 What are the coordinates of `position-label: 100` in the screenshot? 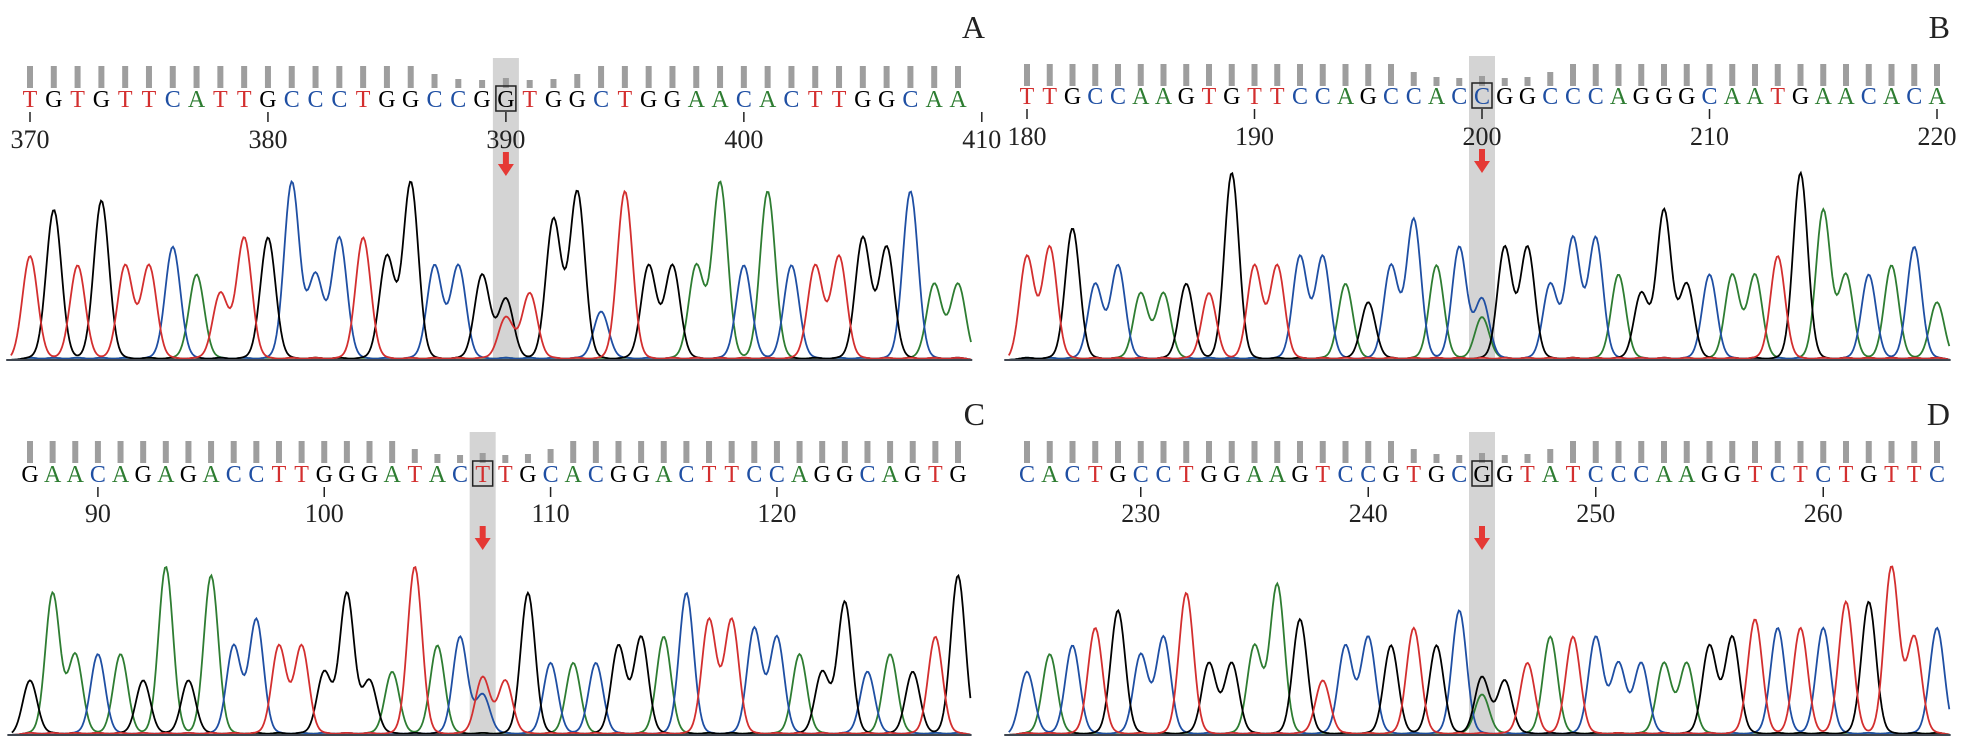 It's located at (324, 513).